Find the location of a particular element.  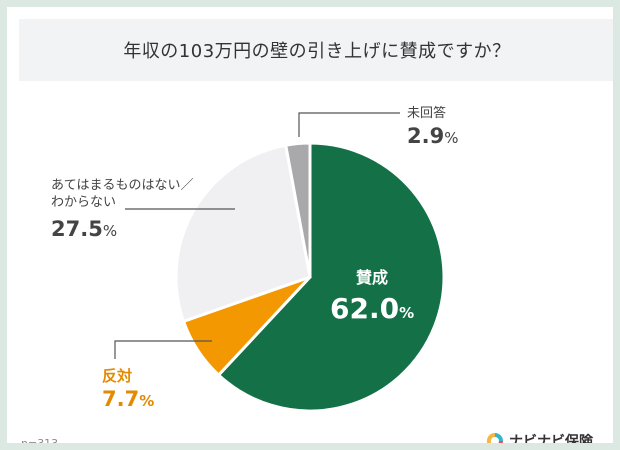

slice-category-unanswered: 未回答 is located at coordinates (427, 113).